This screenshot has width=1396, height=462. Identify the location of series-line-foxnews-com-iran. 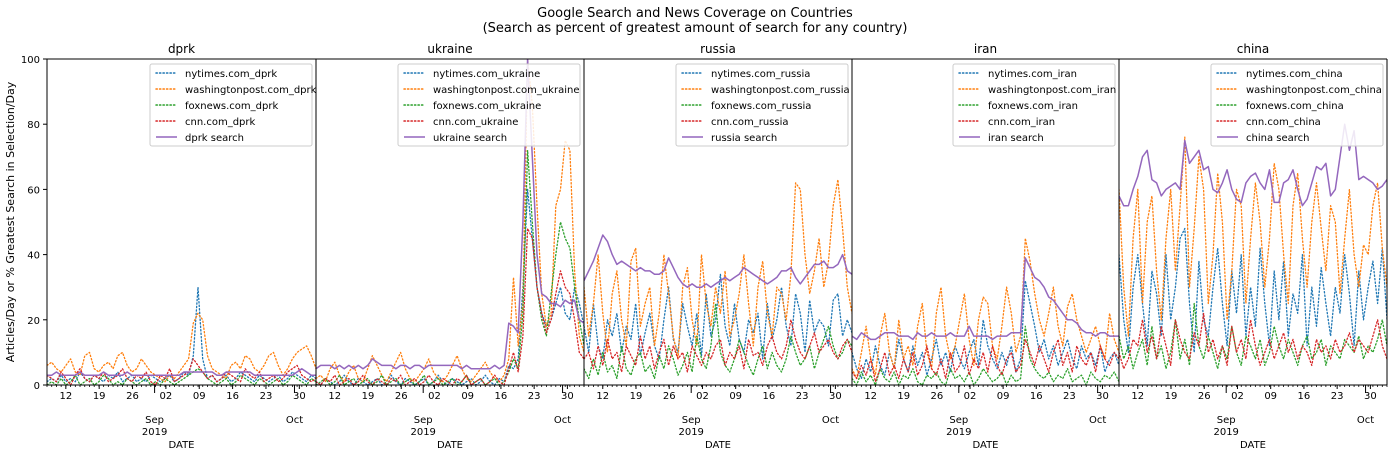
(985, 355).